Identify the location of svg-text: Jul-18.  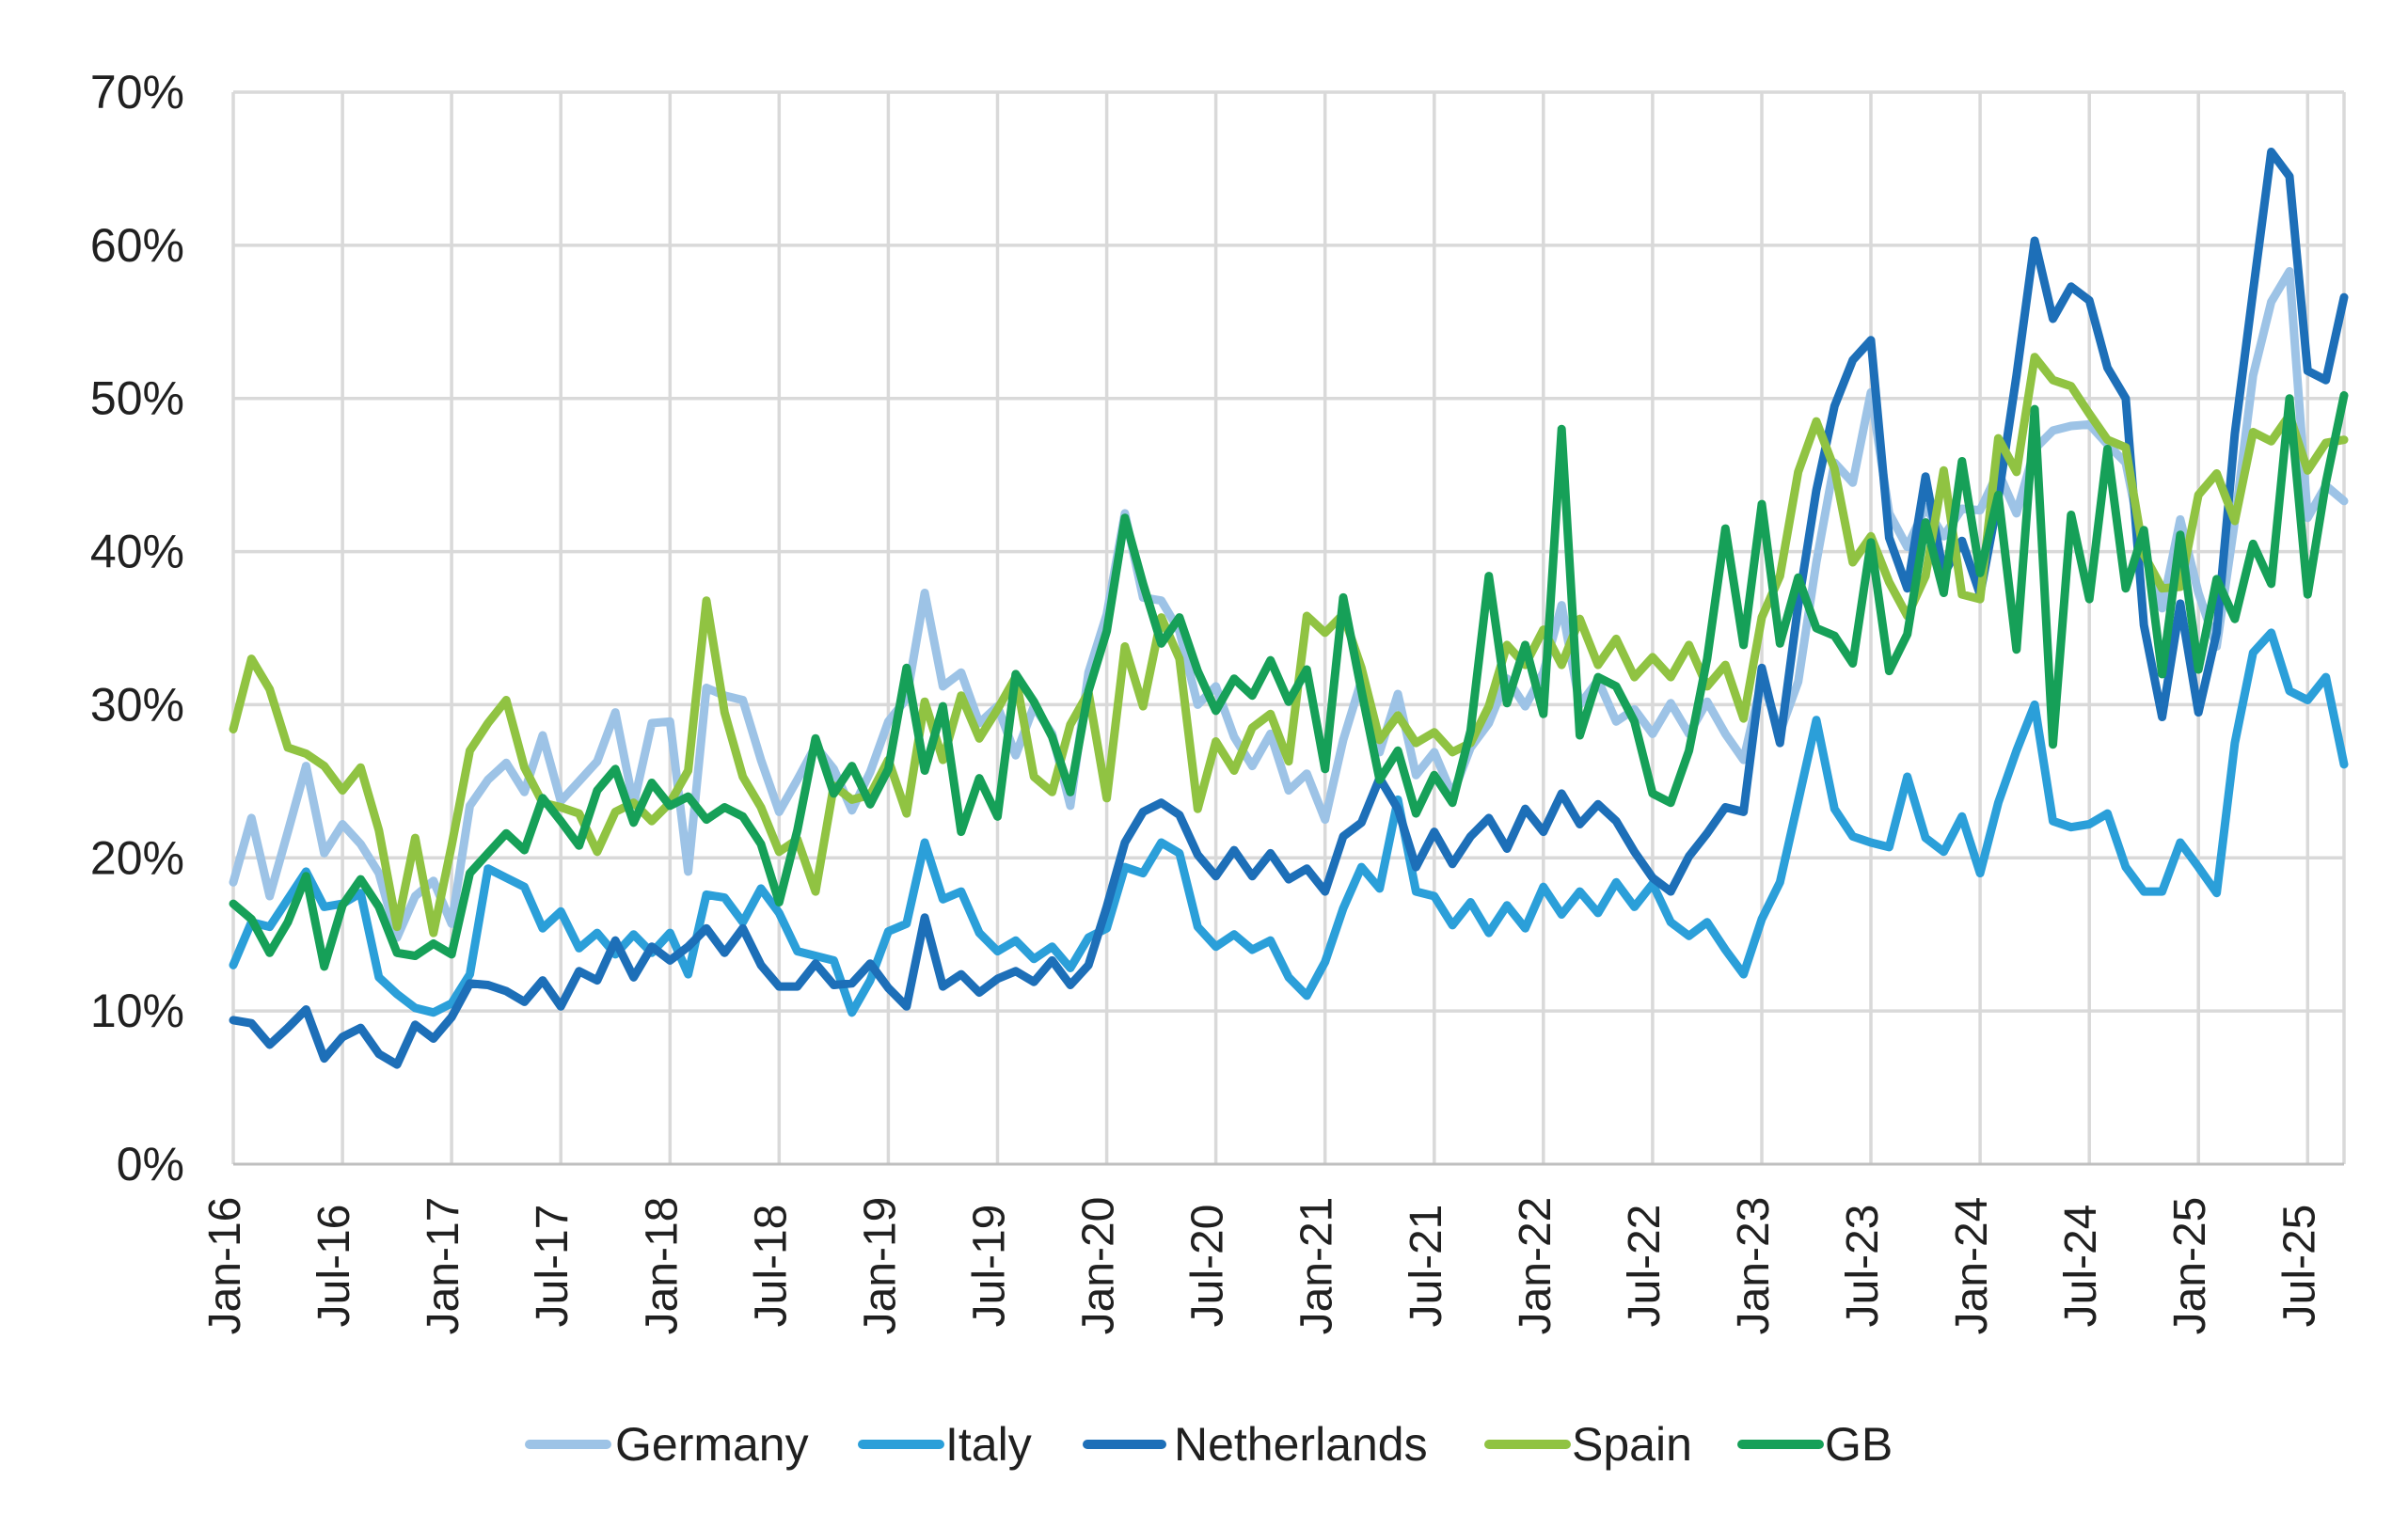
(771, 1266).